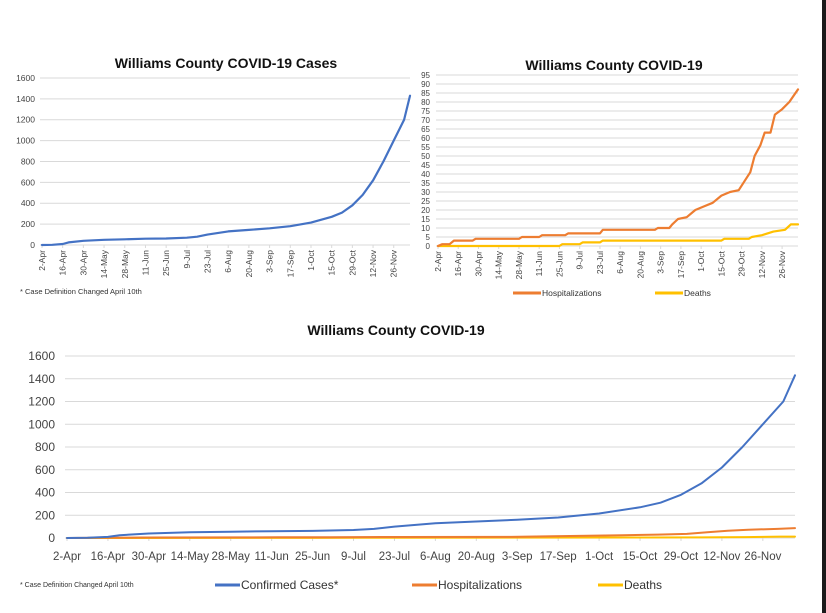 This screenshot has width=826, height=613. What do you see at coordinates (559, 264) in the screenshot?
I see `x-tick-label: 25-Jun` at bounding box center [559, 264].